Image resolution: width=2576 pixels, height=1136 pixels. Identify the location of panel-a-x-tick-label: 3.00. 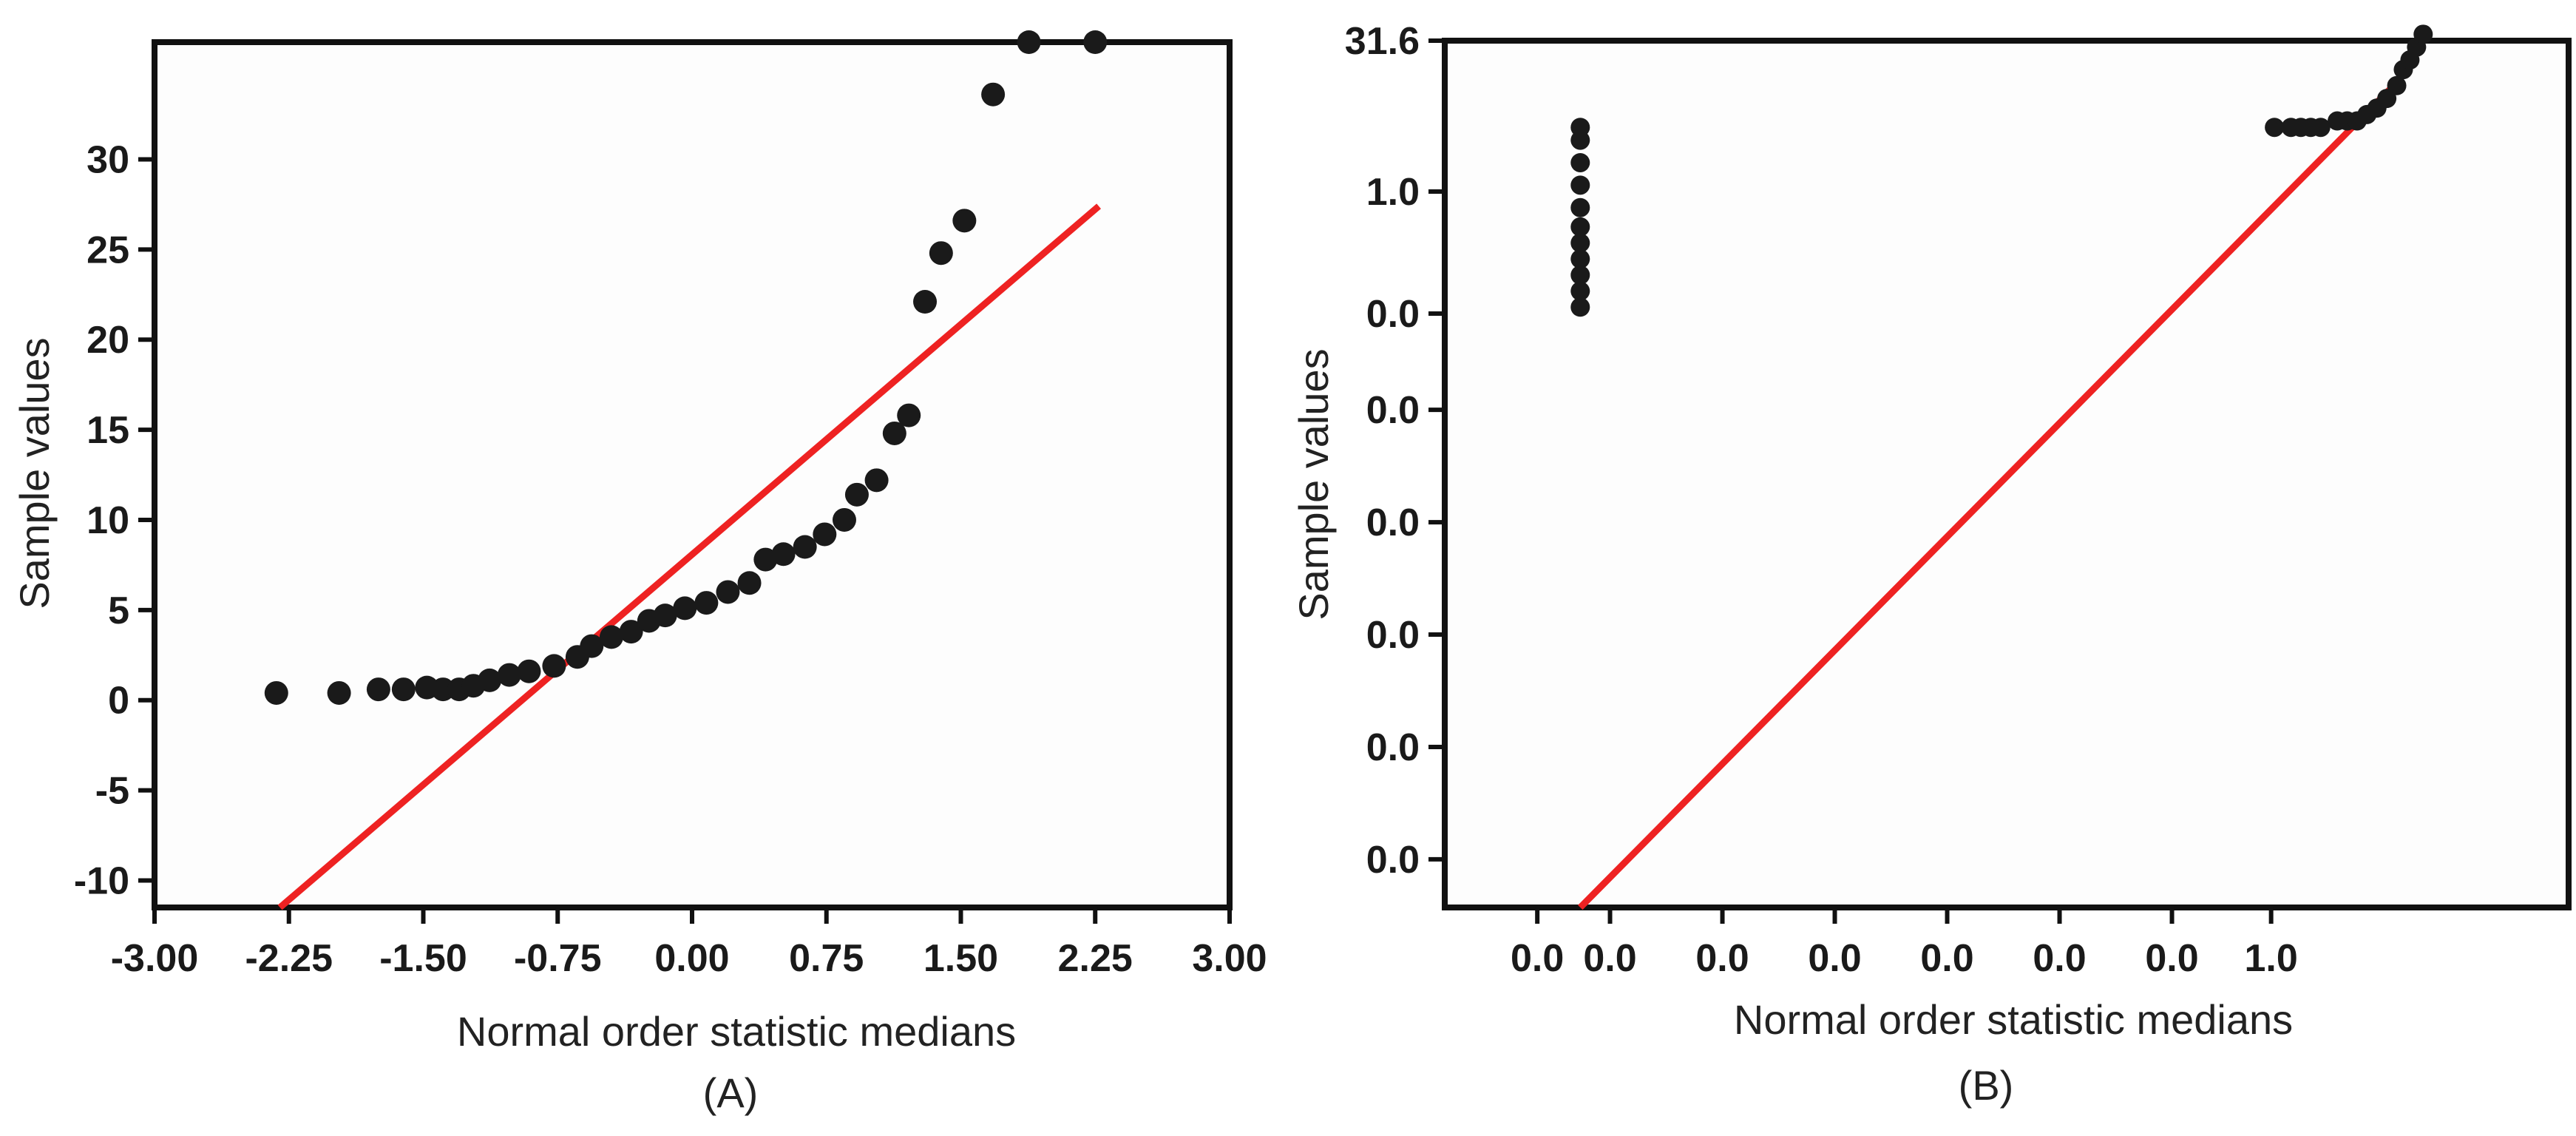
(1229, 958).